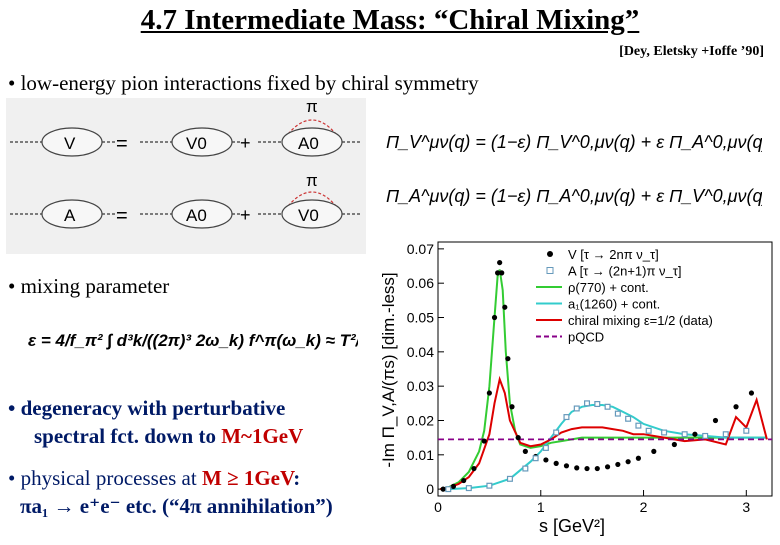 Image resolution: width=780 pixels, height=545 pixels. What do you see at coordinates (122, 144) in the screenshot?
I see `diagram-equals-1: =` at bounding box center [122, 144].